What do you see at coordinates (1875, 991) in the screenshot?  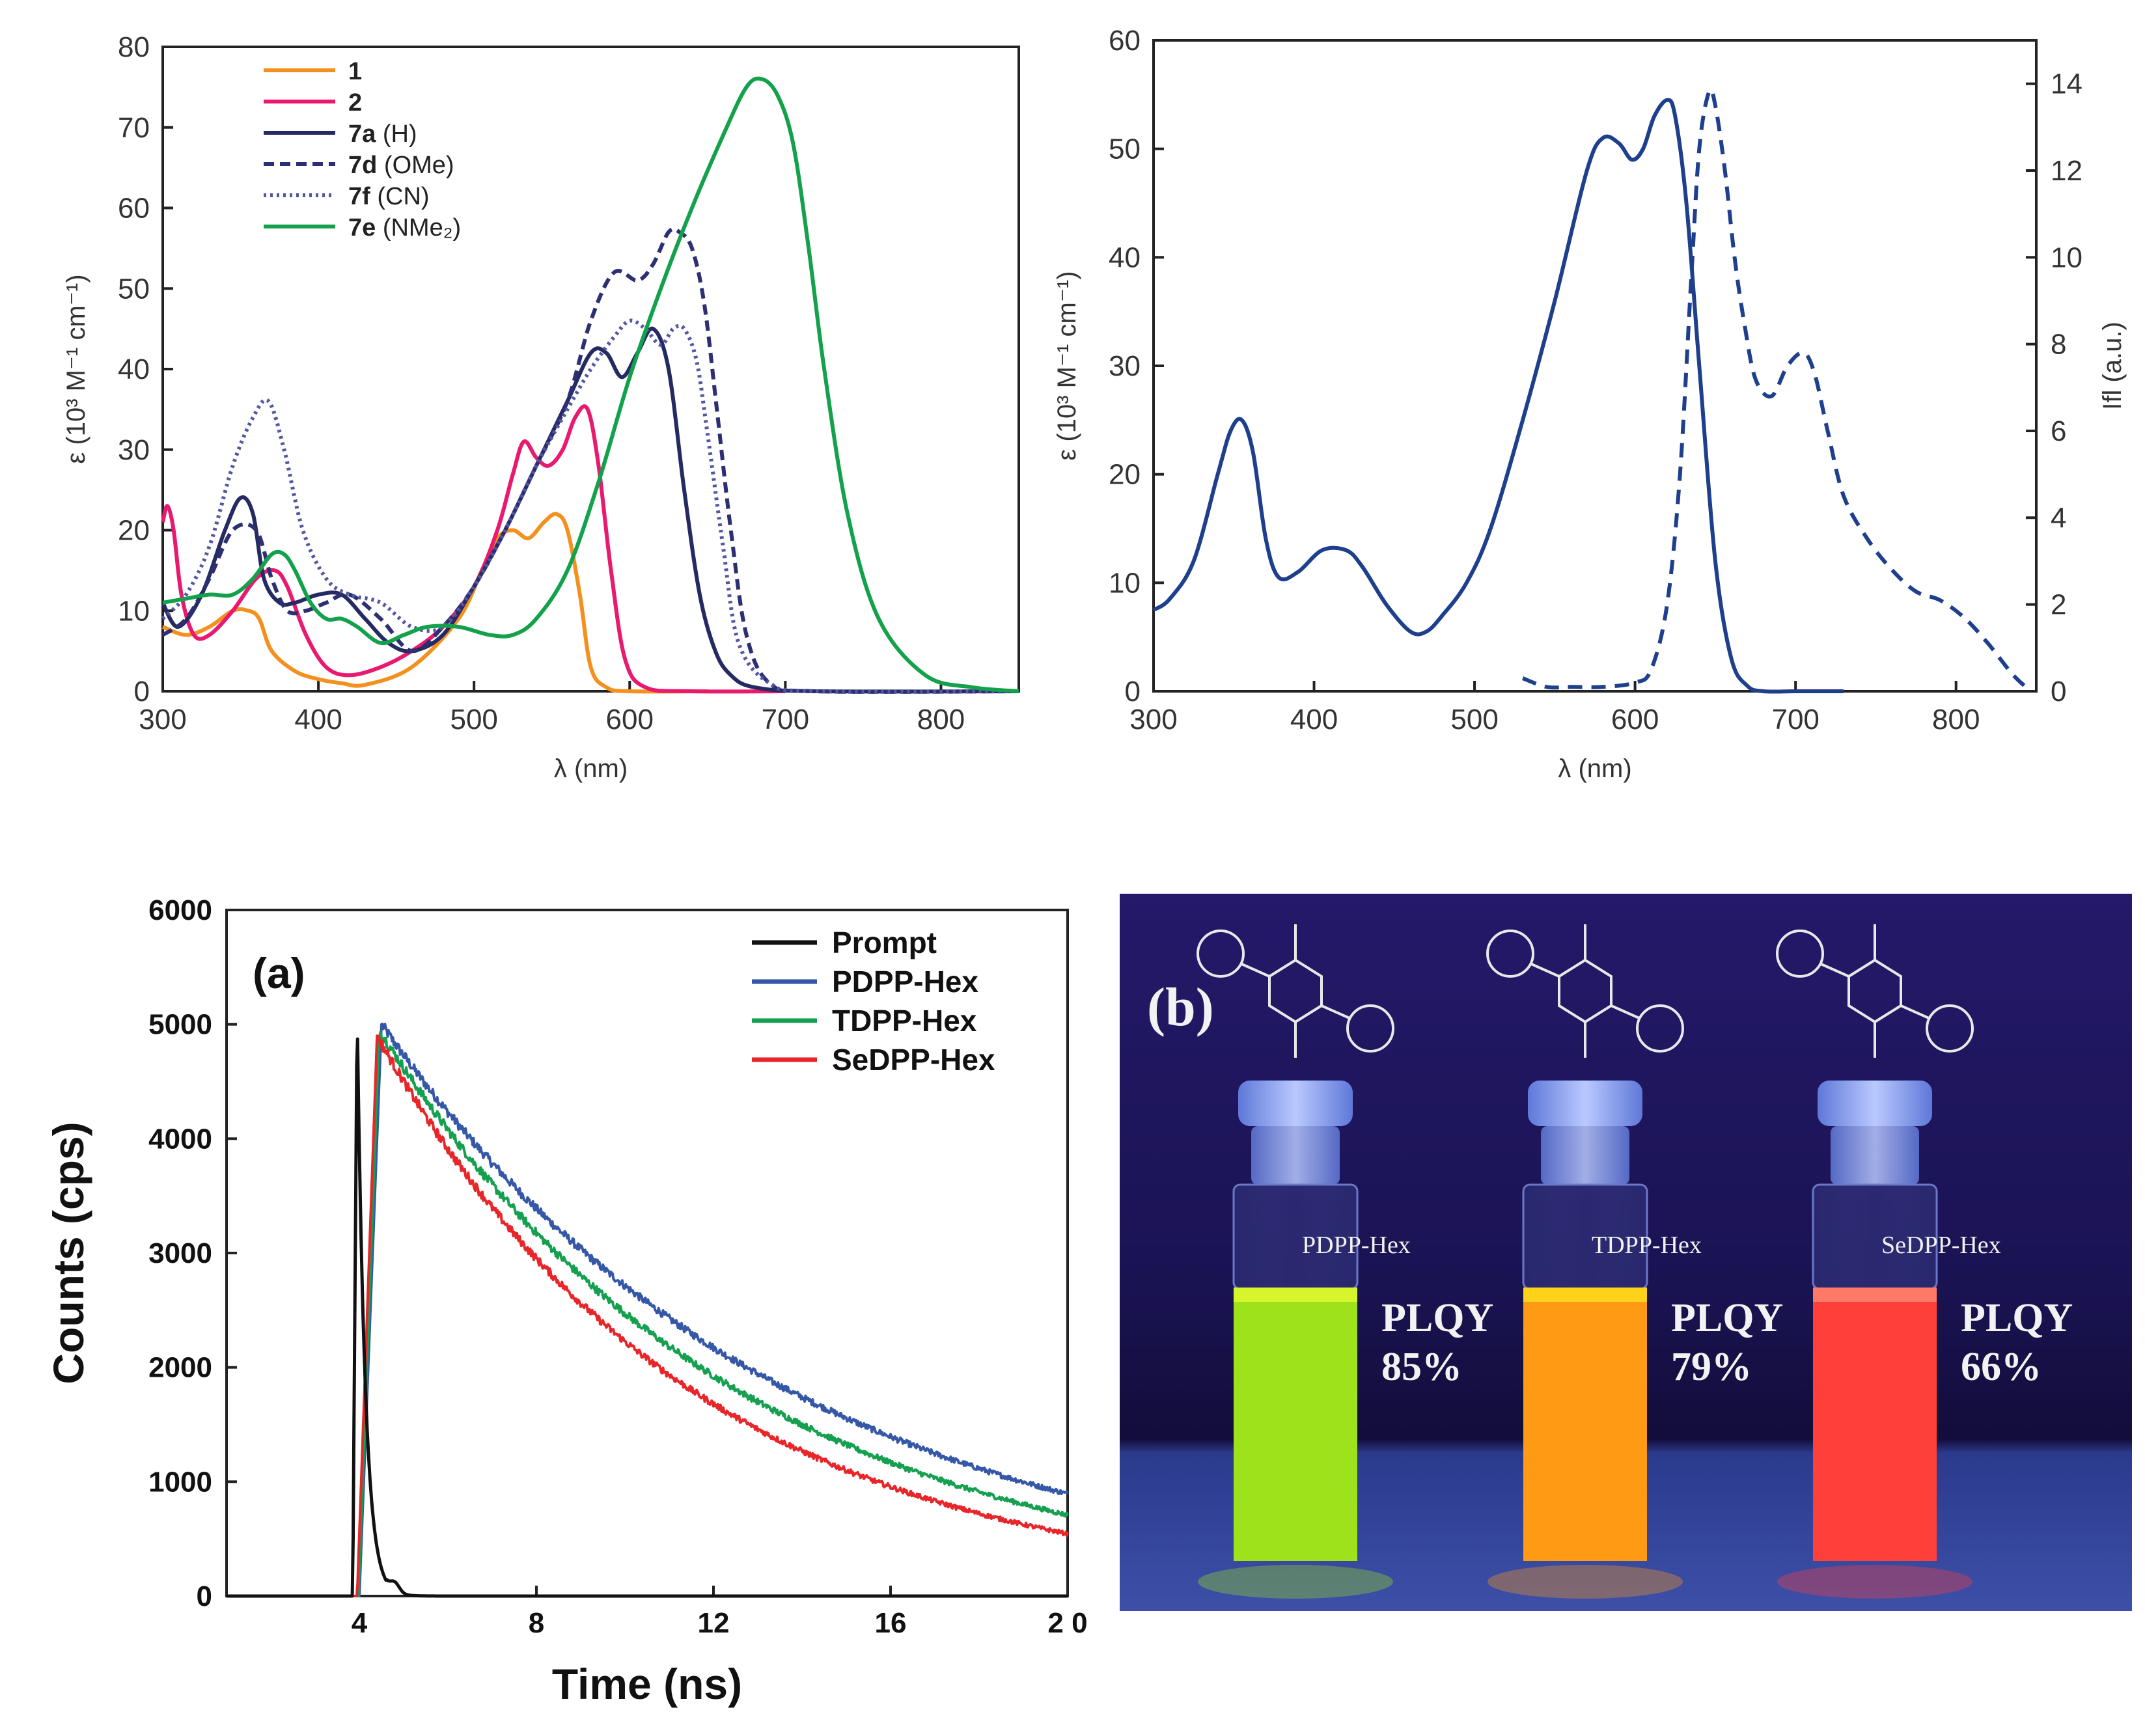 I see `molecule-structure-SeDPP-Hex` at bounding box center [1875, 991].